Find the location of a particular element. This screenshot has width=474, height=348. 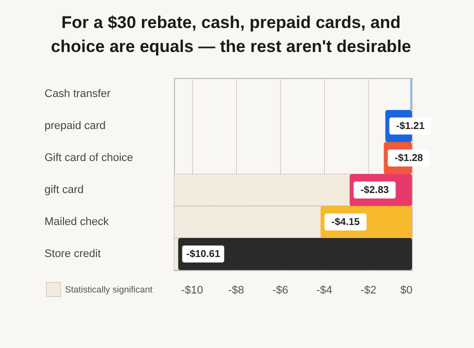

data-label: -$1.21 is located at coordinates (410, 126).